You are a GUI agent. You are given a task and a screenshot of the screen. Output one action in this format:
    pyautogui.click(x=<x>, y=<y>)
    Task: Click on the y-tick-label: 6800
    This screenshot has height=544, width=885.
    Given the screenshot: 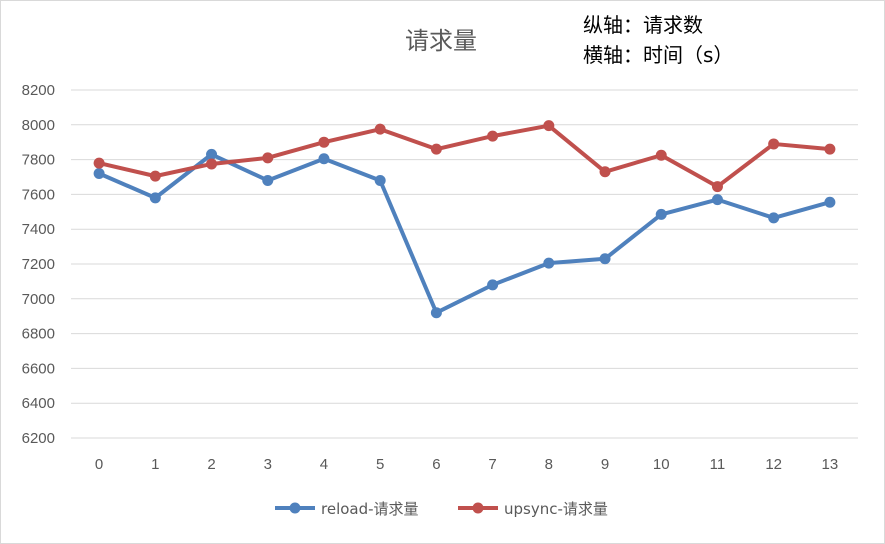 What is the action you would take?
    pyautogui.click(x=38, y=334)
    